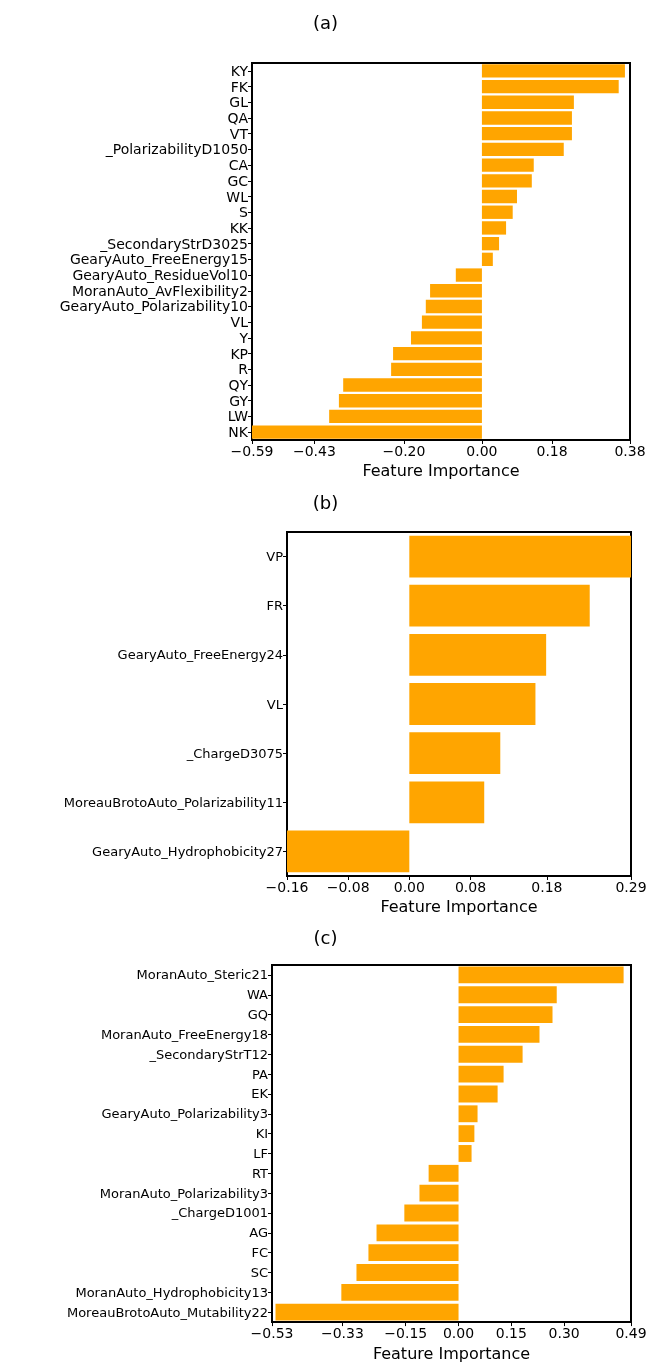 This screenshot has width=651, height=1366. Describe the element at coordinates (470, 887) in the screenshot. I see `x-tick-label: 0.08` at that location.